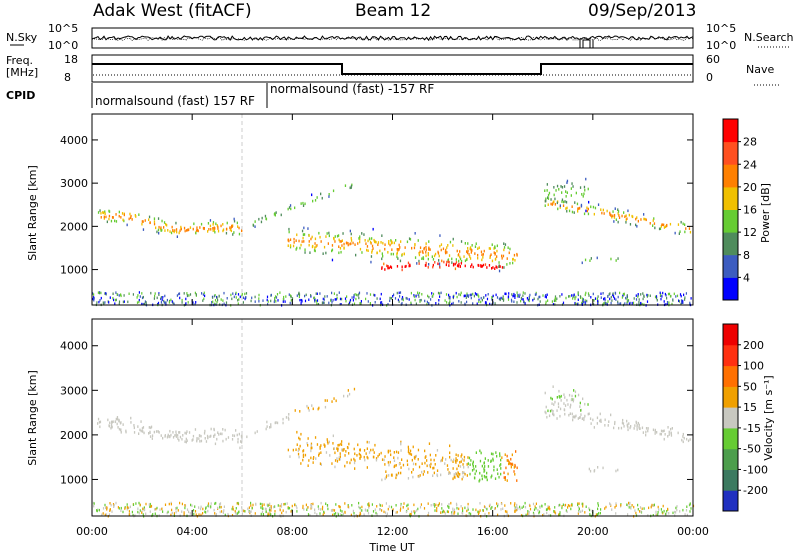  I want to click on nave-tick-top: 60, so click(713, 59).